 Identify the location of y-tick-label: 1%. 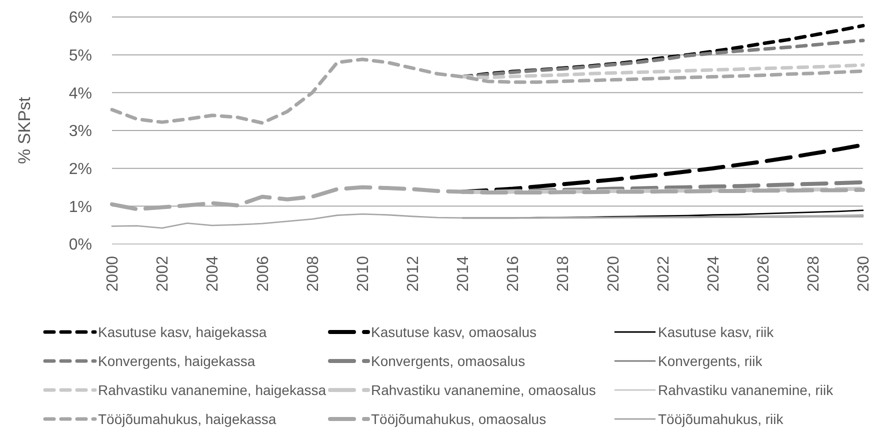
(80, 207).